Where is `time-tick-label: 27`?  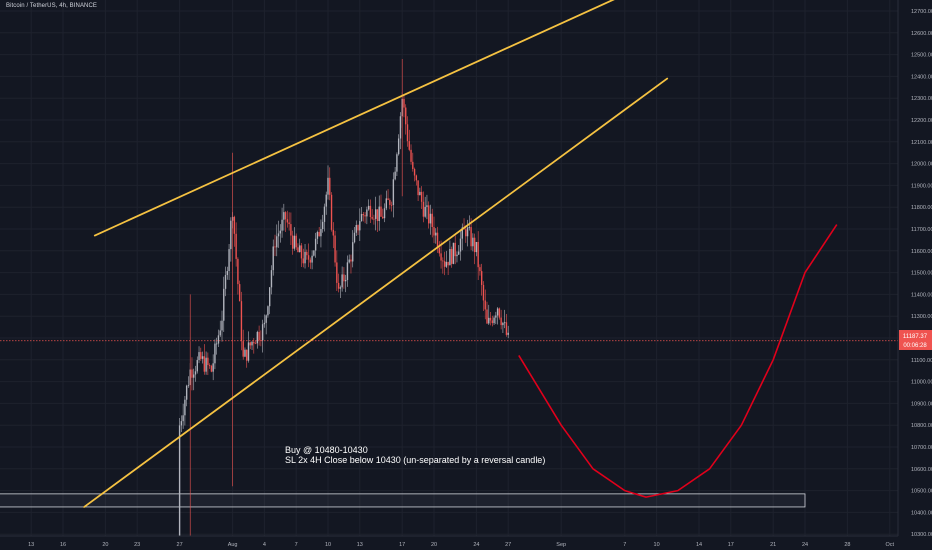
time-tick-label: 27 is located at coordinates (508, 545).